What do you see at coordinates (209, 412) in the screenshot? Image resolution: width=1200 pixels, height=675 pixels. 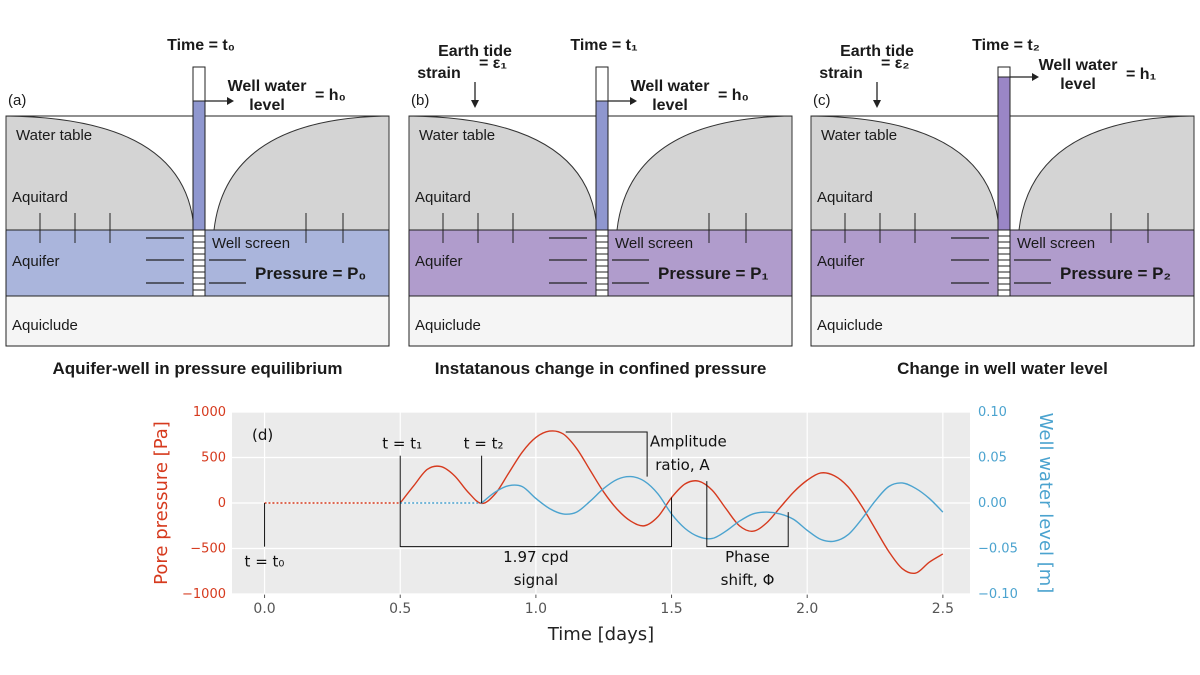 I see `y-left-tick-label: 1000` at bounding box center [209, 412].